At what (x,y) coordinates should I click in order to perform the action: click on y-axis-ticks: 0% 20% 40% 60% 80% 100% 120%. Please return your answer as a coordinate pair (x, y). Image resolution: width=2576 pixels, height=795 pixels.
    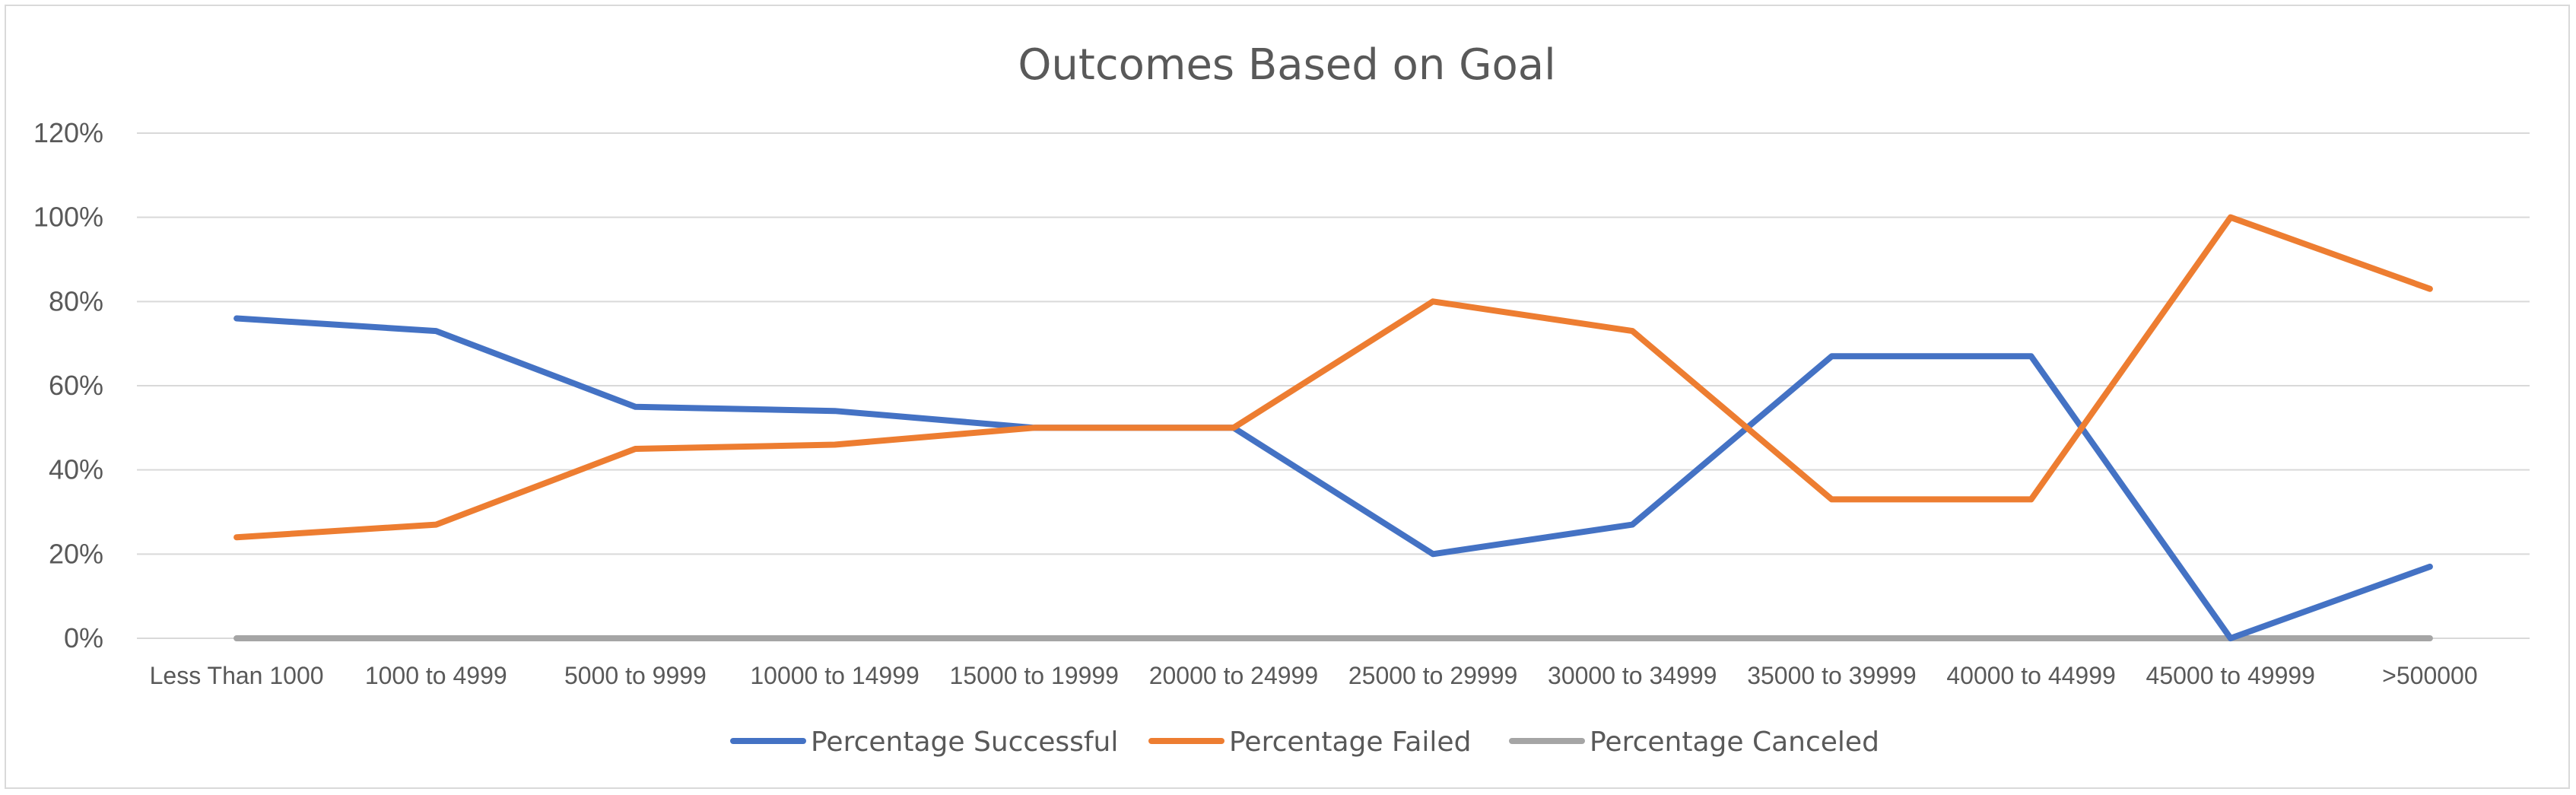
    Looking at the image, I should click on (68, 385).